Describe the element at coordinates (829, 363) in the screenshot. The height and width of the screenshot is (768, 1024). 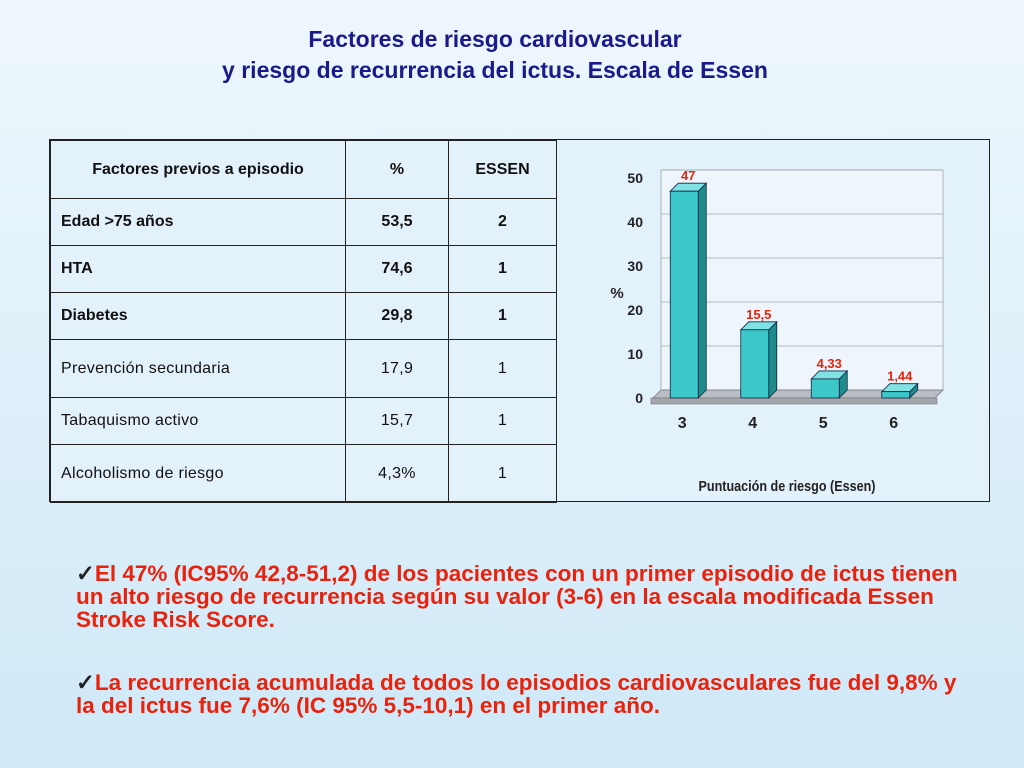
I see `data-label: 4,33` at that location.